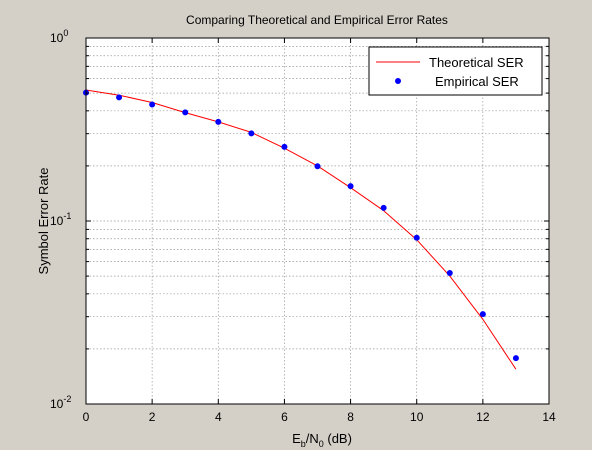  What do you see at coordinates (483, 417) in the screenshot?
I see `x-tick-label: 12` at bounding box center [483, 417].